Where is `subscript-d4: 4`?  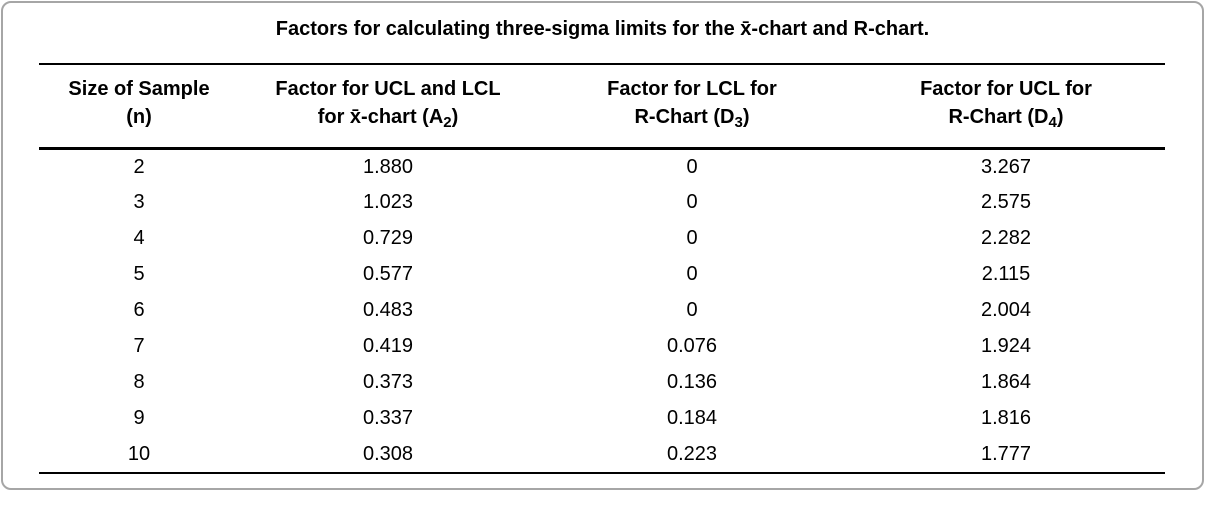 subscript-d4: 4 is located at coordinates (1052, 122).